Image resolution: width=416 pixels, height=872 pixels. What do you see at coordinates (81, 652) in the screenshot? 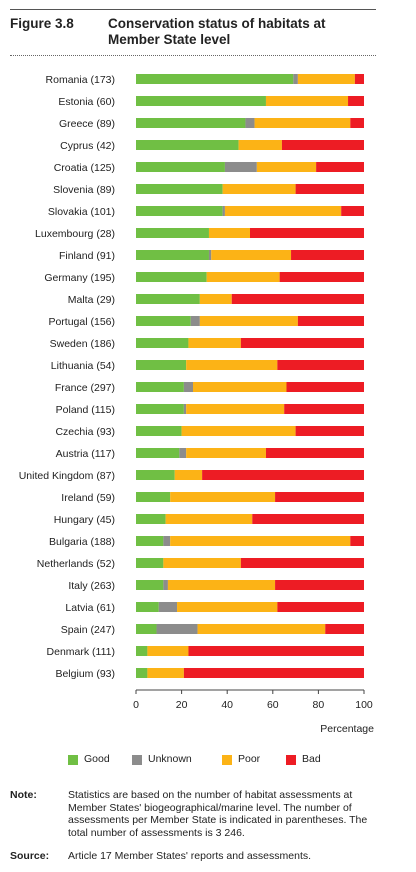
I see `category-label: Denmark (111)` at bounding box center [81, 652].